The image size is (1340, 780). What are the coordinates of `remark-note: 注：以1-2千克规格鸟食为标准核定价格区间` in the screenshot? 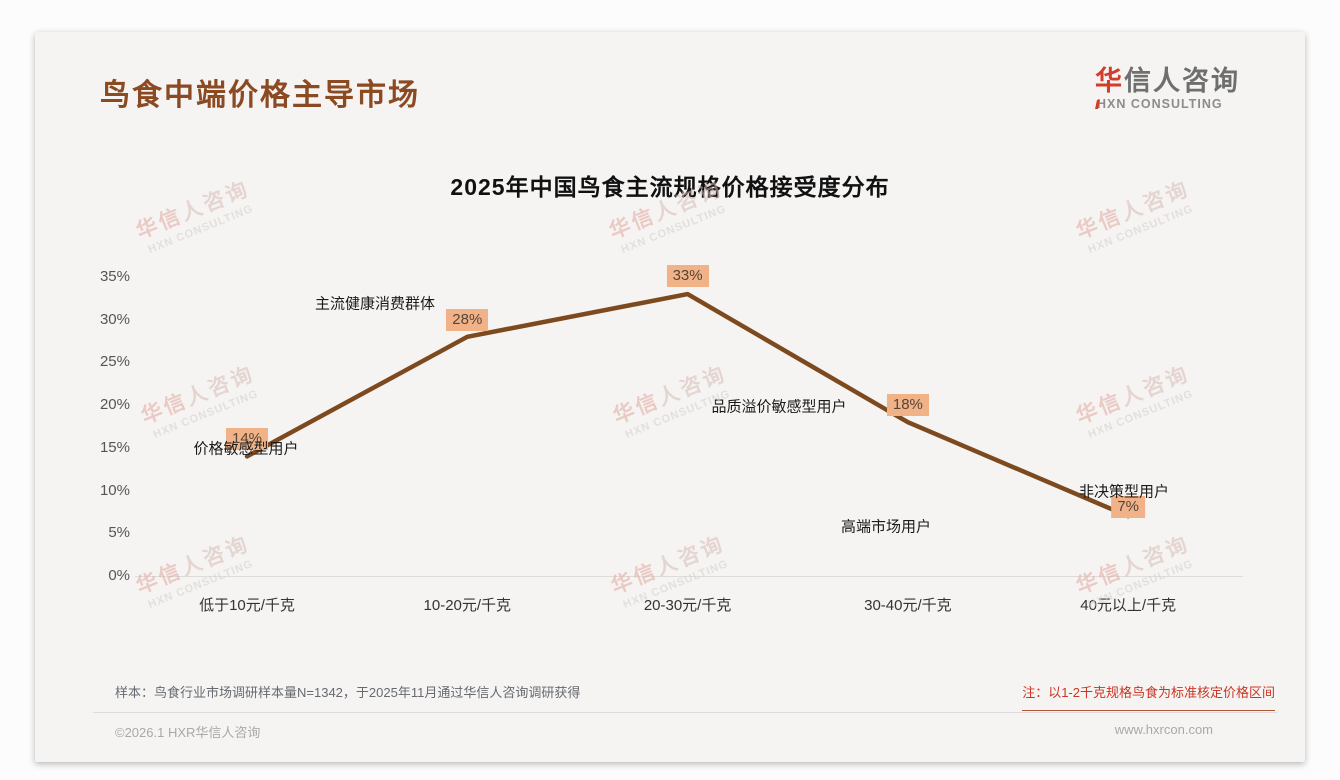 It's located at (1148, 696).